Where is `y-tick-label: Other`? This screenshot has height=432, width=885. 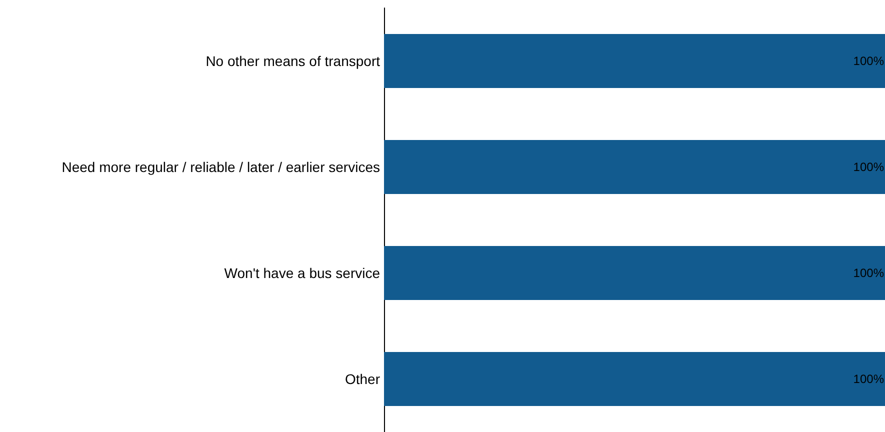
y-tick-label: Other is located at coordinates (362, 379).